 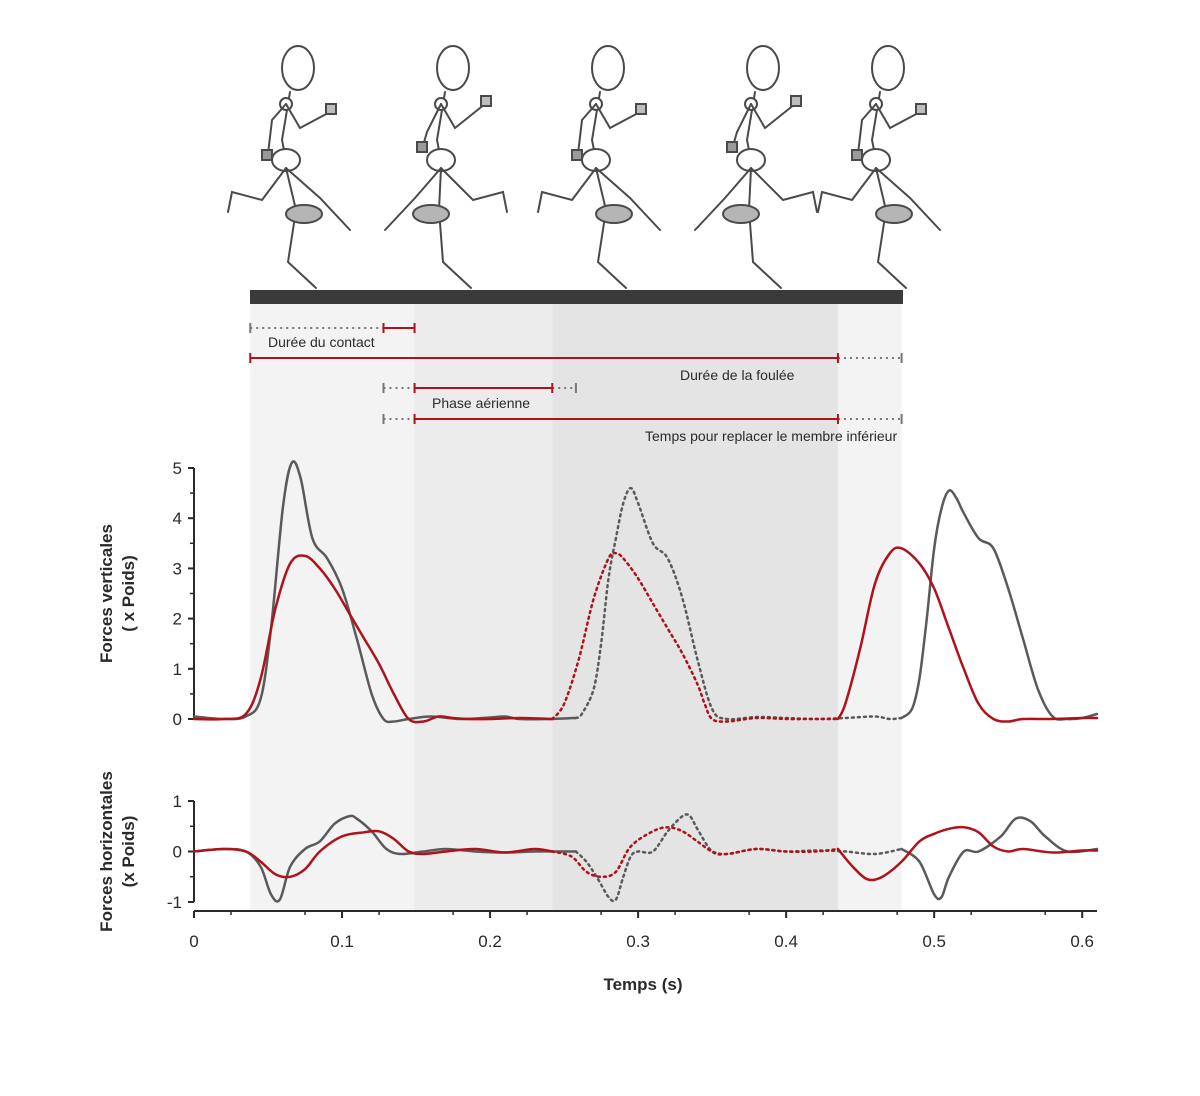 What do you see at coordinates (128, 593) in the screenshot?
I see `y-axis-title: ( x Poids)` at bounding box center [128, 593].